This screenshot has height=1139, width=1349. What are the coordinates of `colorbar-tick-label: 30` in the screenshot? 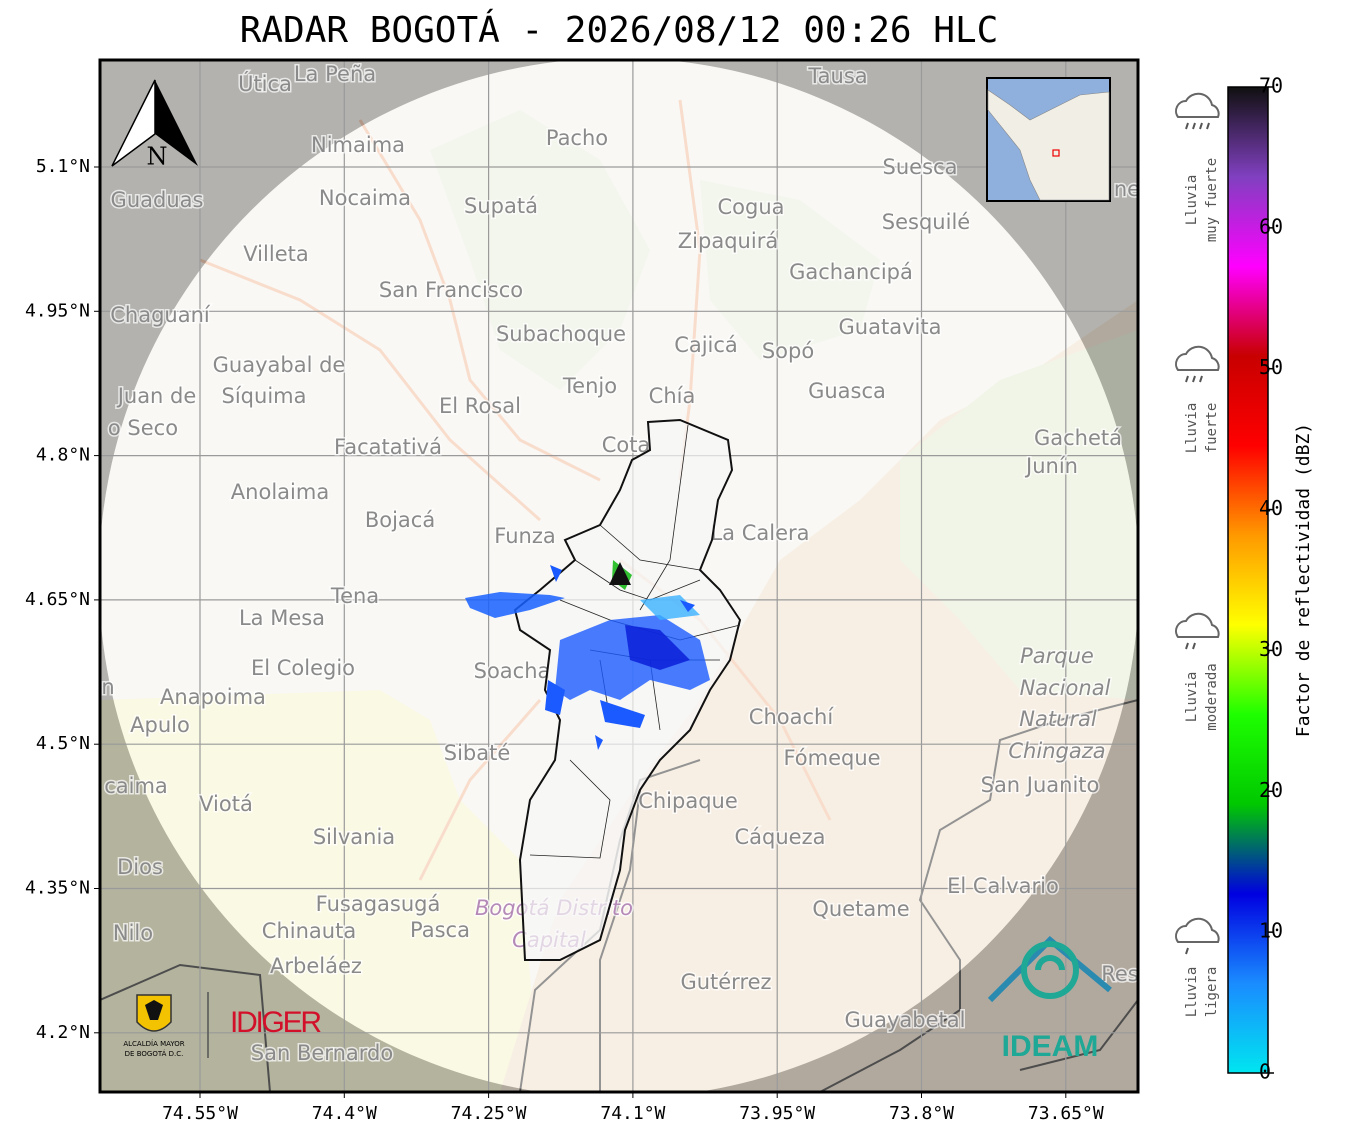 It's located at (1271, 649).